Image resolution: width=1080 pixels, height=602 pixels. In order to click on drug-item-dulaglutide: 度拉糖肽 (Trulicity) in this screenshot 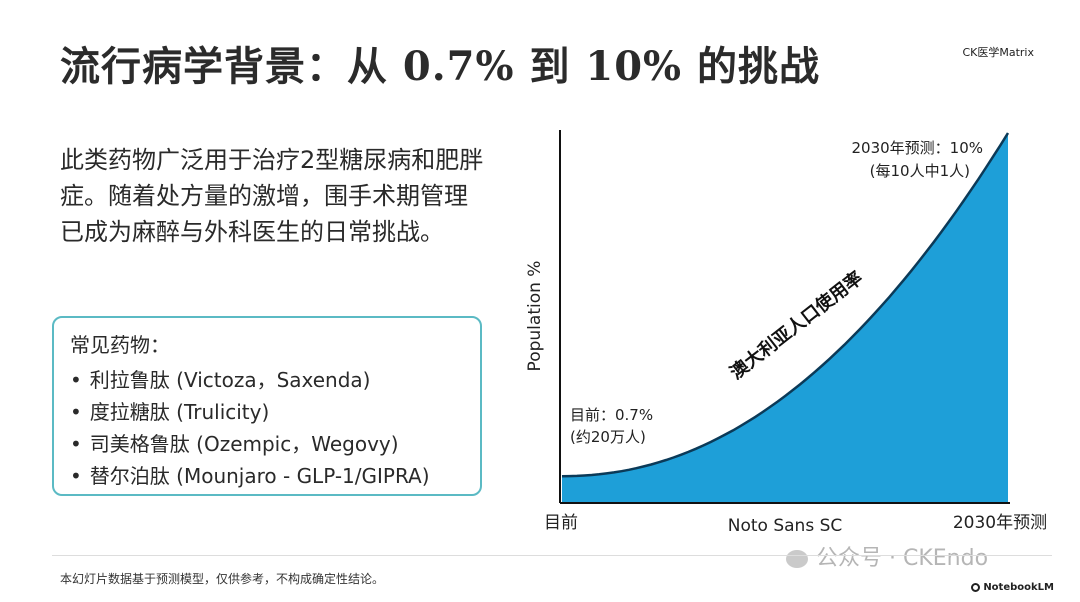, I will do `click(267, 412)`.